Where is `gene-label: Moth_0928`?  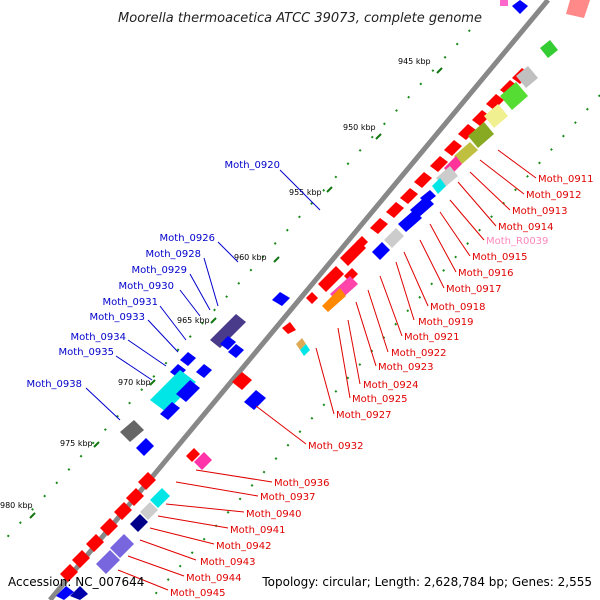 gene-label: Moth_0928 is located at coordinates (173, 254).